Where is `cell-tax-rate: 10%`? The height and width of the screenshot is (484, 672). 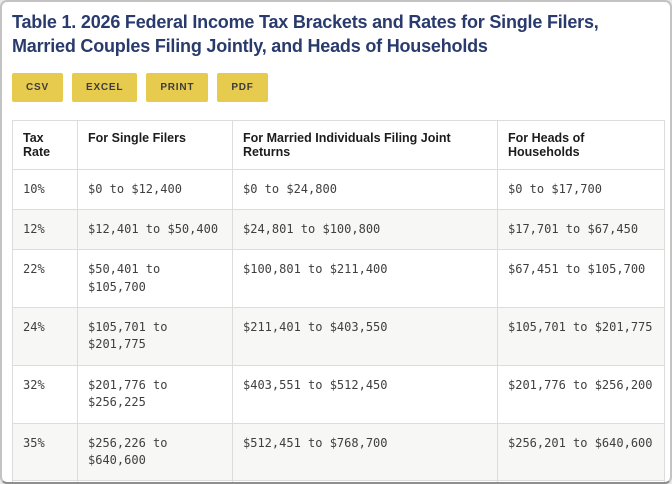 cell-tax-rate: 10% is located at coordinates (45, 189).